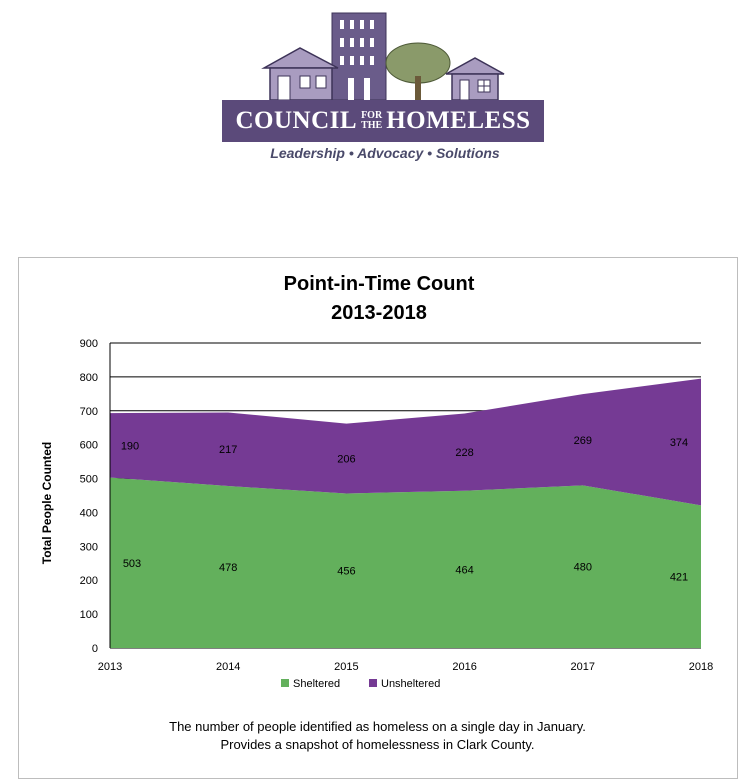 This screenshot has height=779, width=755. I want to click on x-tick-label: 2018, so click(701, 667).